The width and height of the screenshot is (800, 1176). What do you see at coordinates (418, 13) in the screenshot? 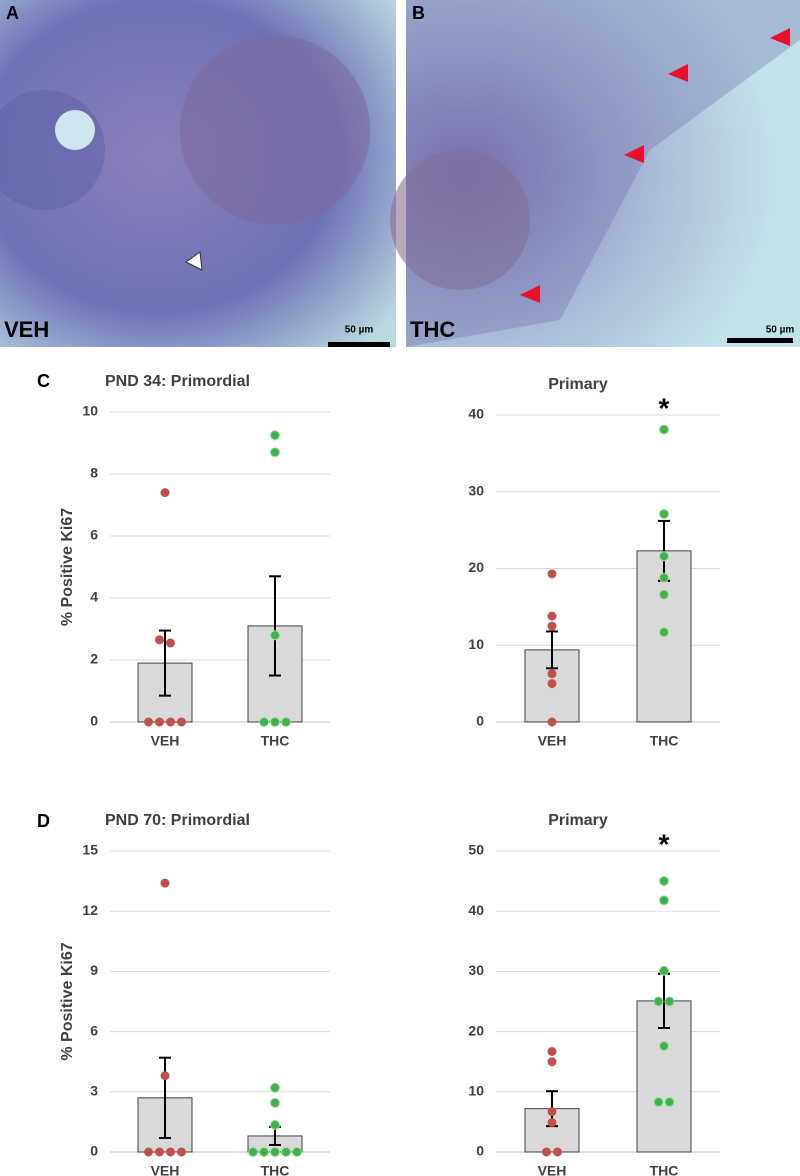
I see `panel-label: B` at bounding box center [418, 13].